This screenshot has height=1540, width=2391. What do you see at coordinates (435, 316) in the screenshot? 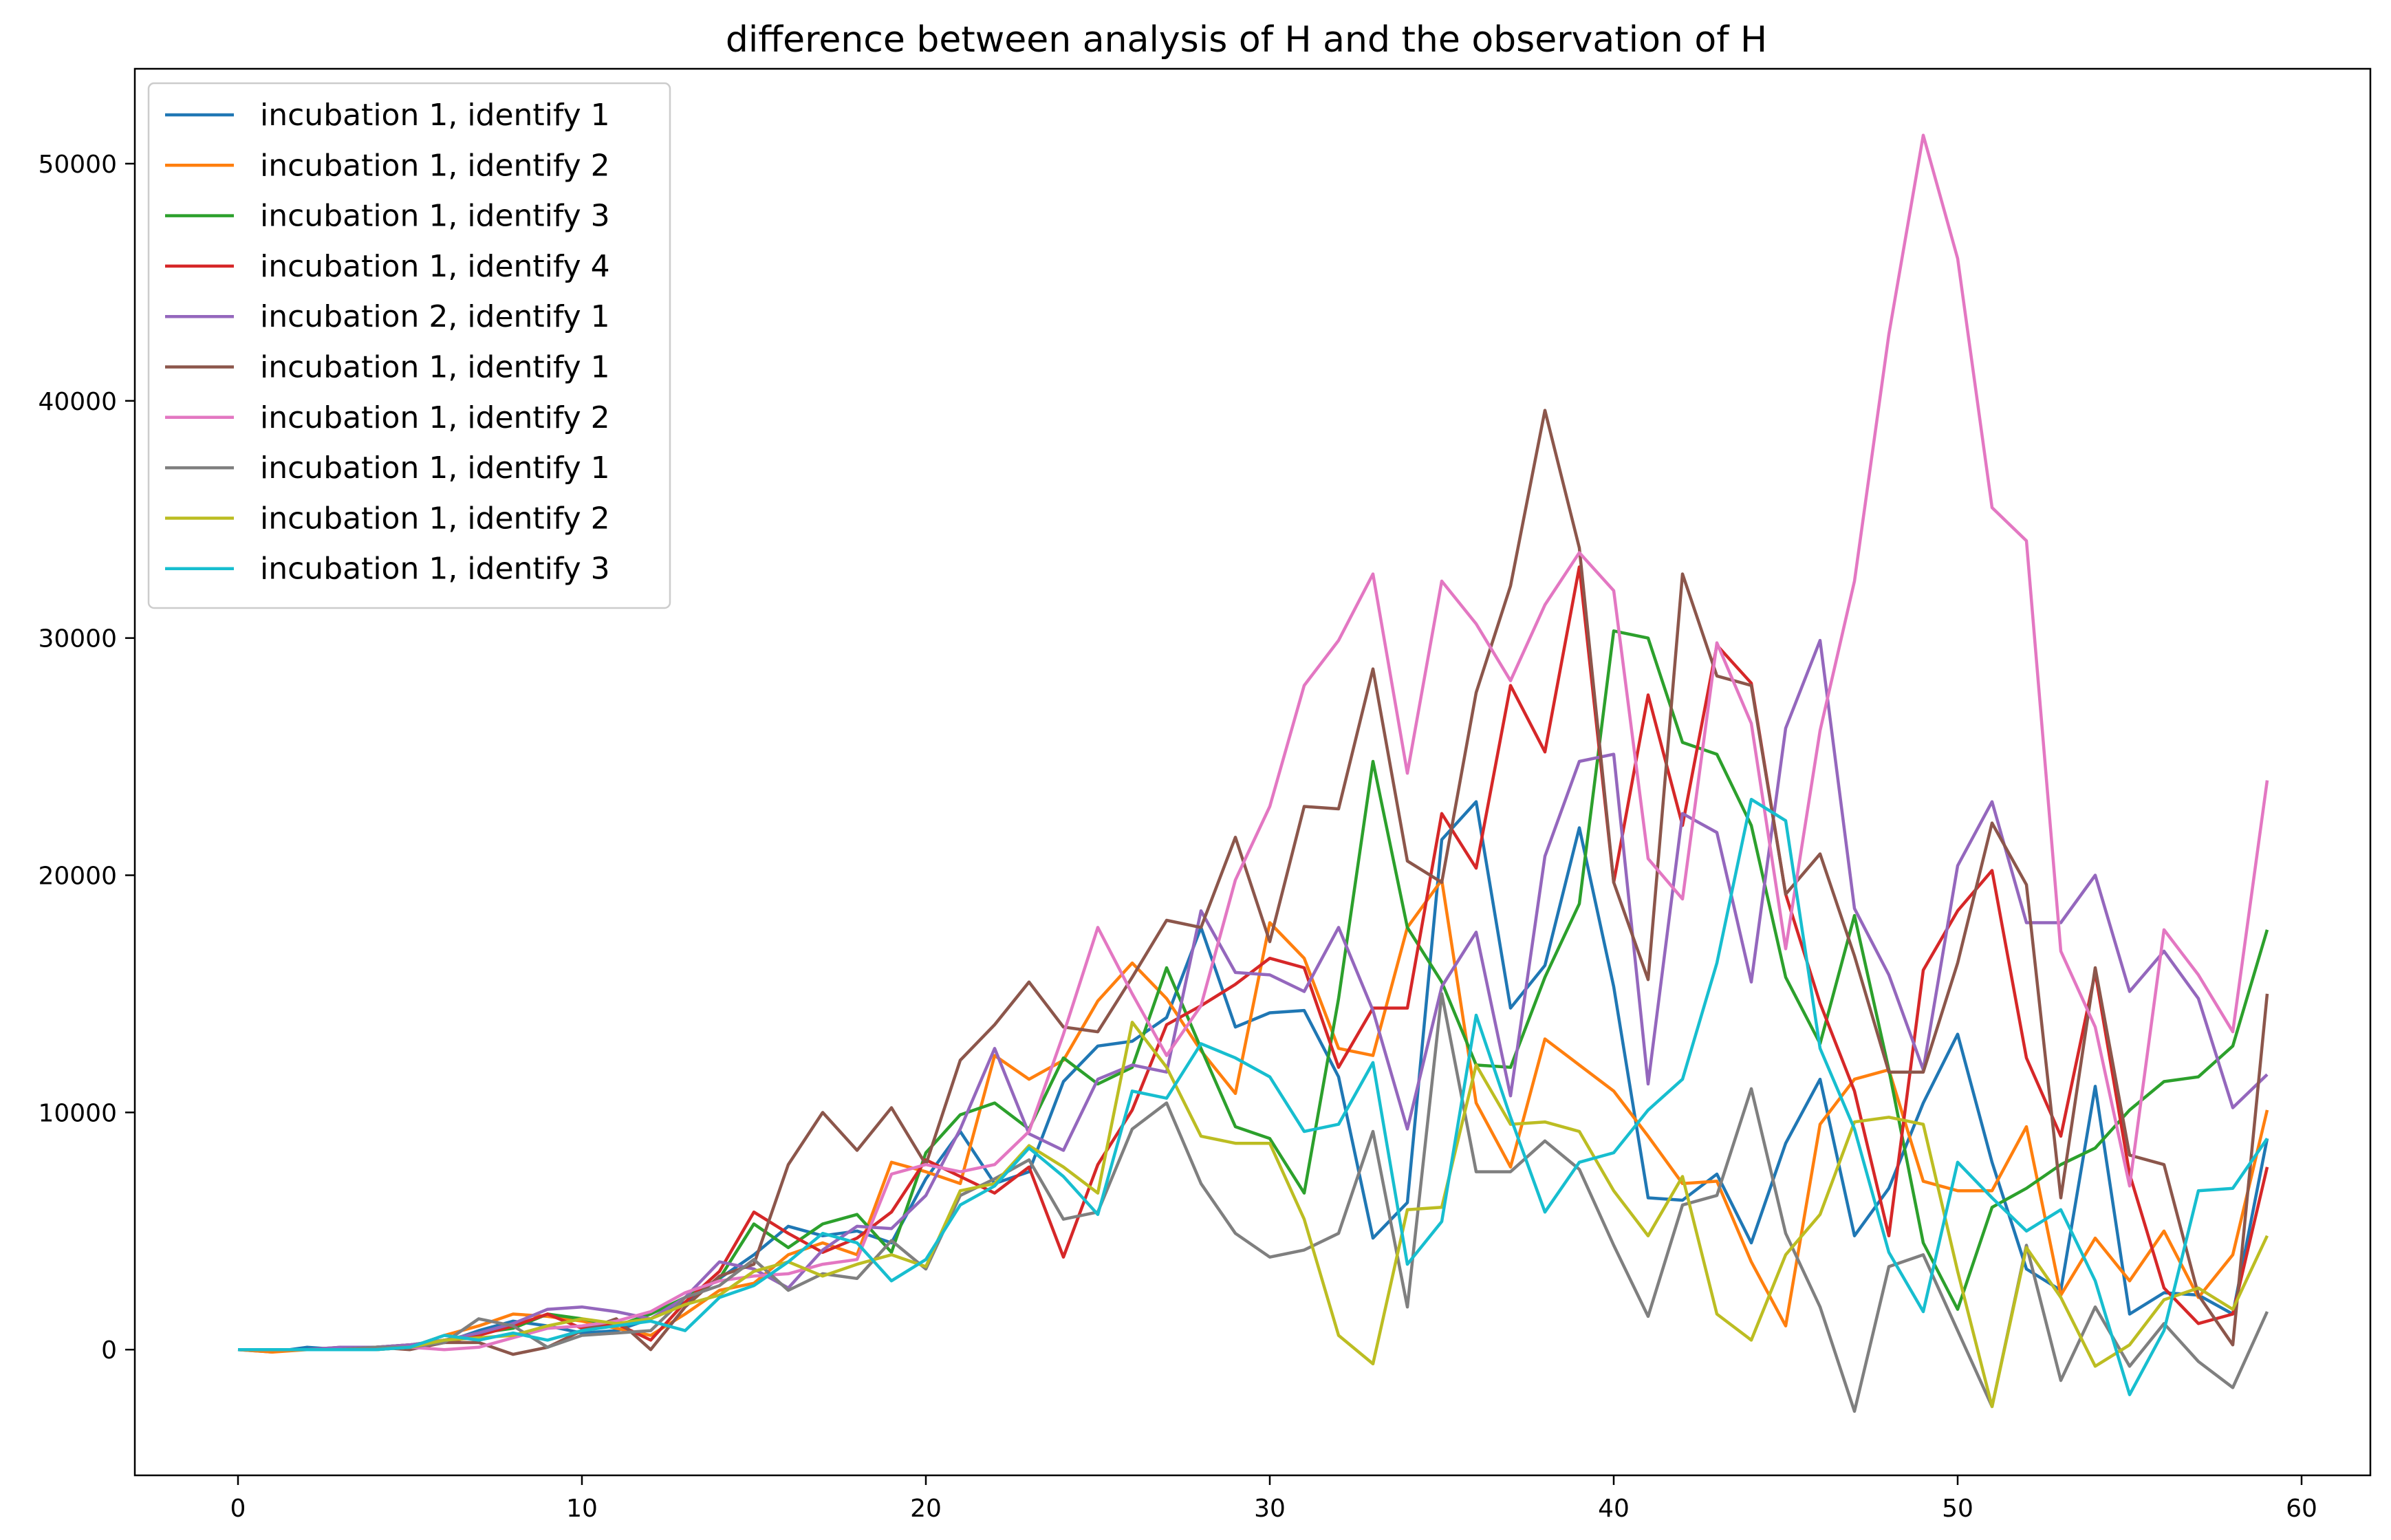
I see `legend-entry-label: incubation 2, identify 1` at bounding box center [435, 316].